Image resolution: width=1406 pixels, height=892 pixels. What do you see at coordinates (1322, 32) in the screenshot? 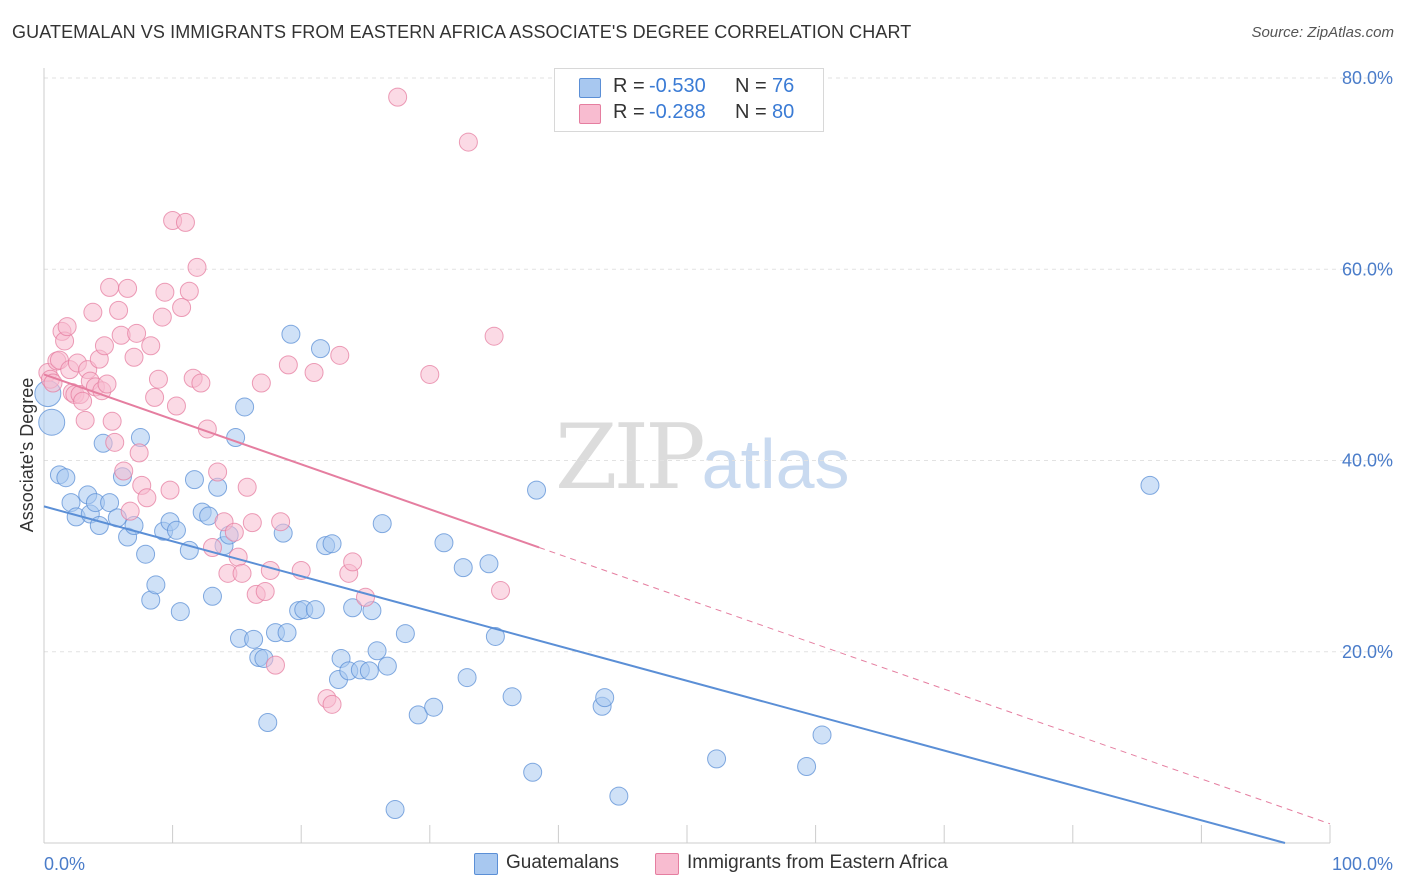
I see `source-label: Source: ZipAtlas.com` at bounding box center [1322, 32].